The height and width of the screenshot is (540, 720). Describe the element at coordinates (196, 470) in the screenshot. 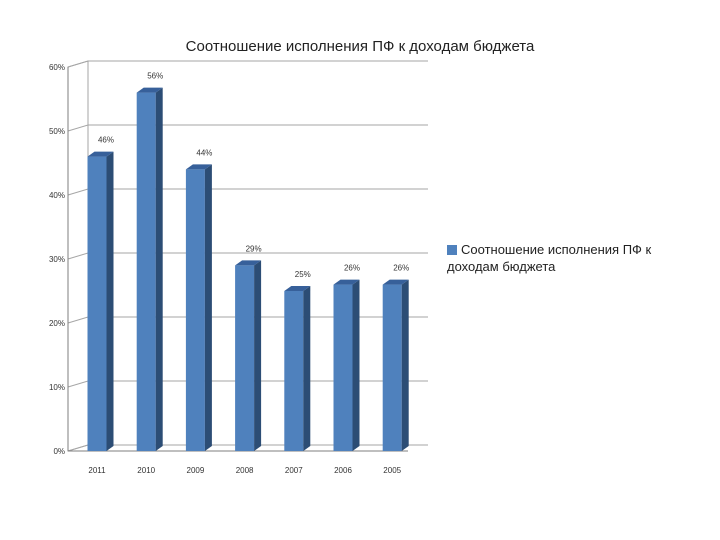

I see `x-tick-label: 2009` at that location.